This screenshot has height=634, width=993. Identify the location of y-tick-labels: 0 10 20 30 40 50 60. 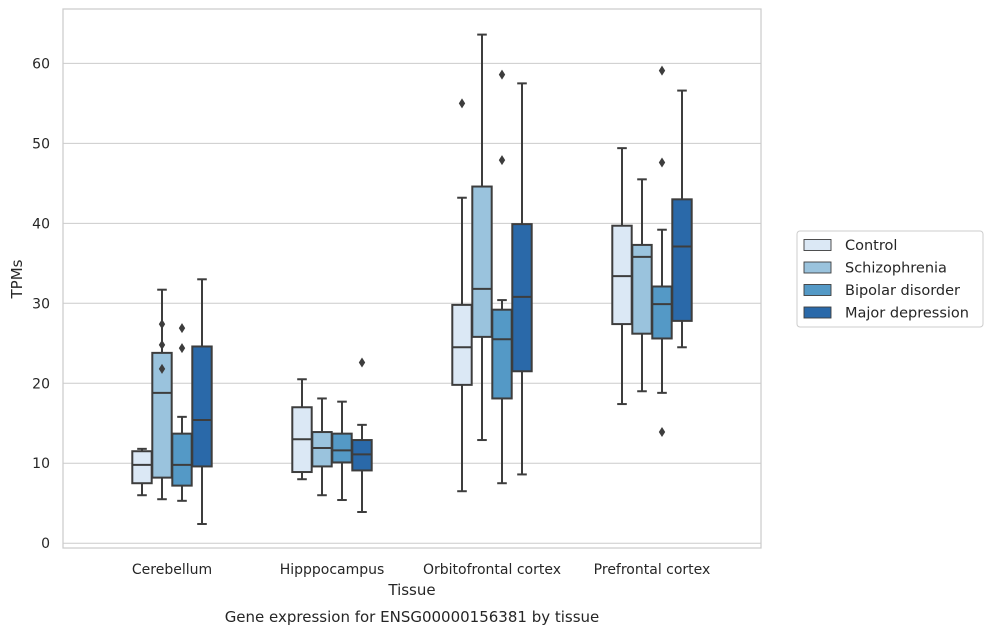
(41, 304).